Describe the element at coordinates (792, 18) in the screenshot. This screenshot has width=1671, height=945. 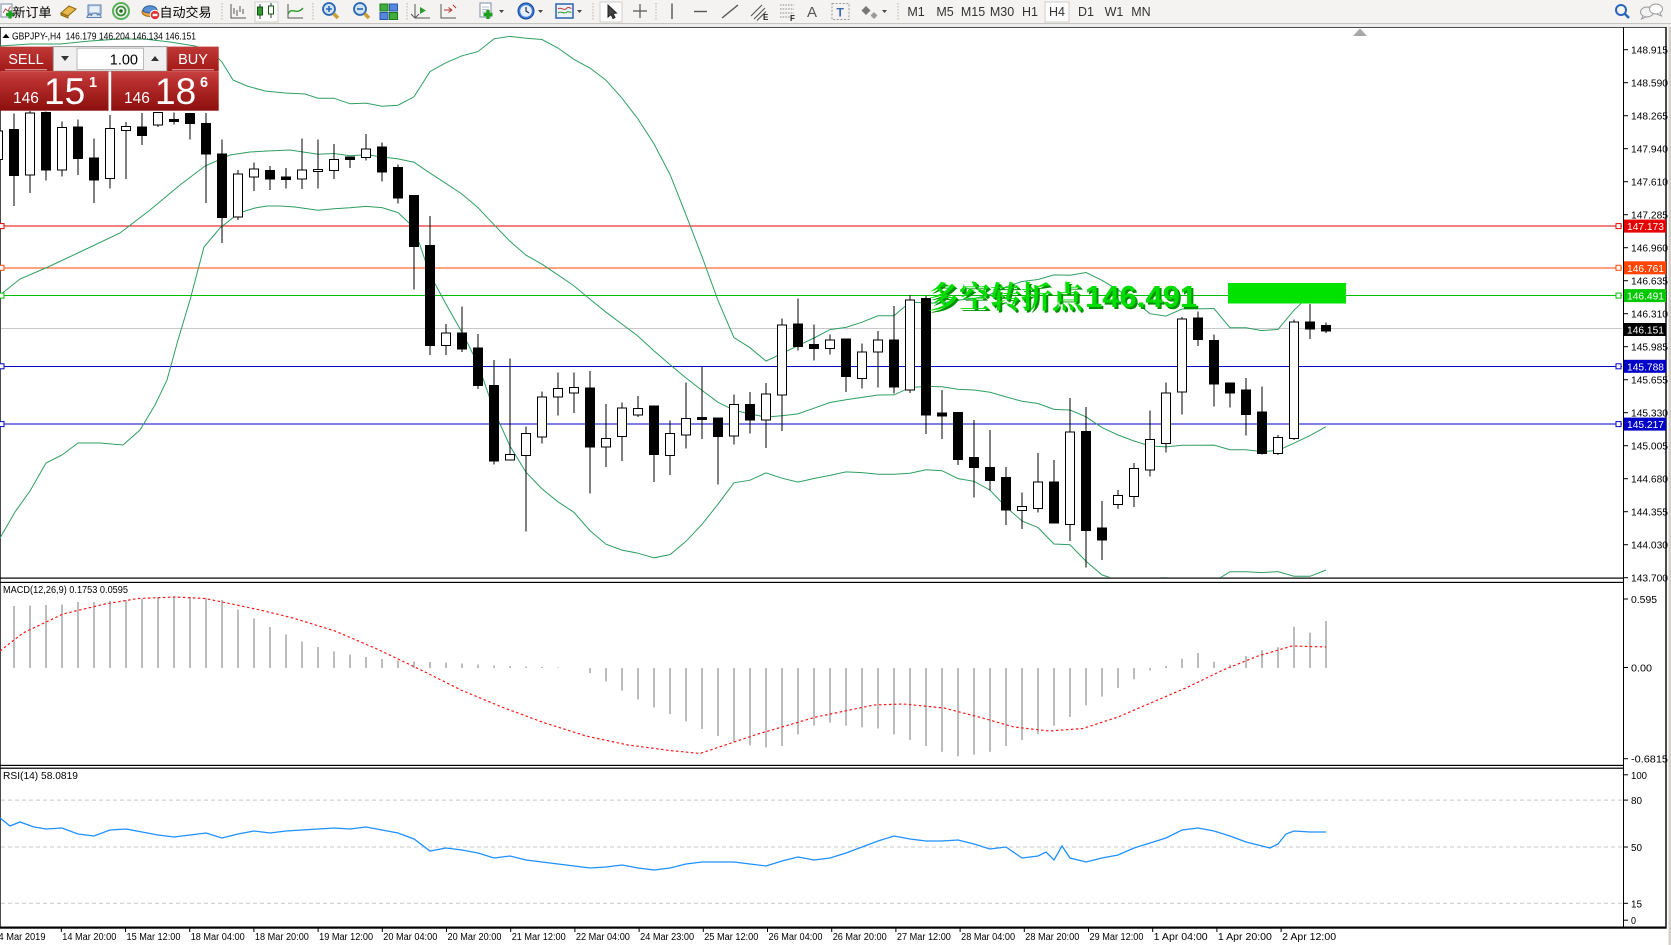
I see `svg-text: F` at that location.